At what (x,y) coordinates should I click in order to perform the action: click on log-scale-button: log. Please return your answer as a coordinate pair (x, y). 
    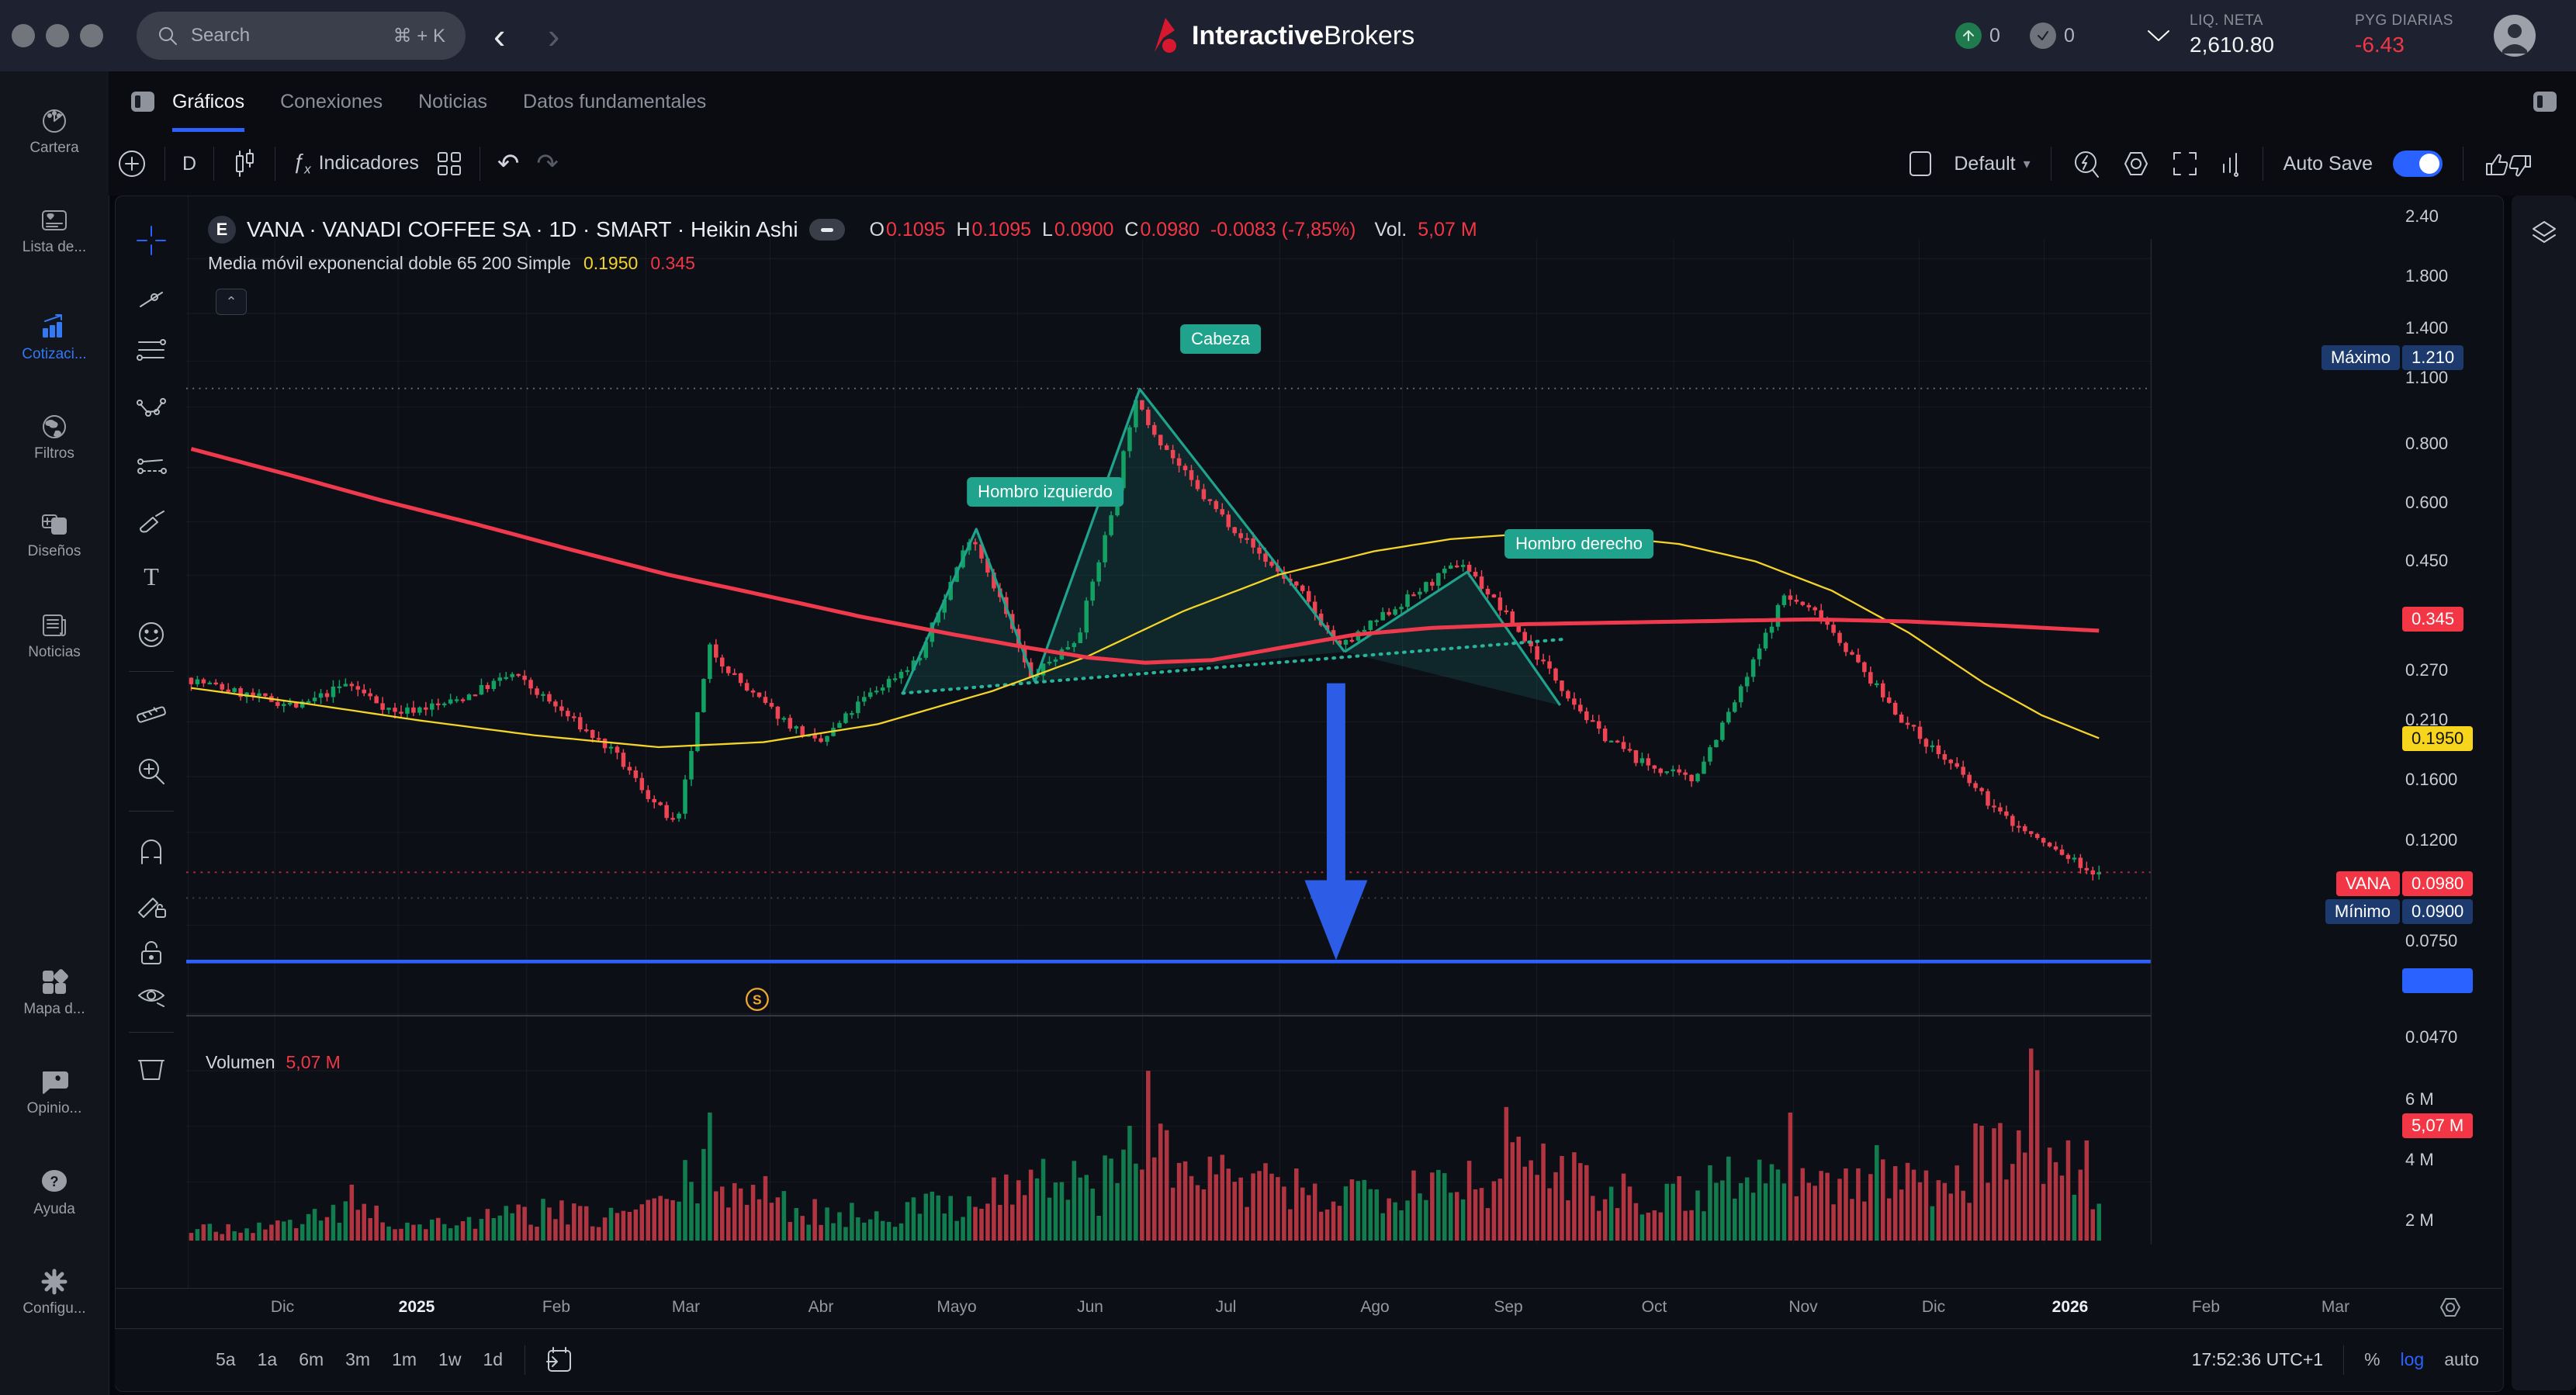
    Looking at the image, I should click on (2412, 1359).